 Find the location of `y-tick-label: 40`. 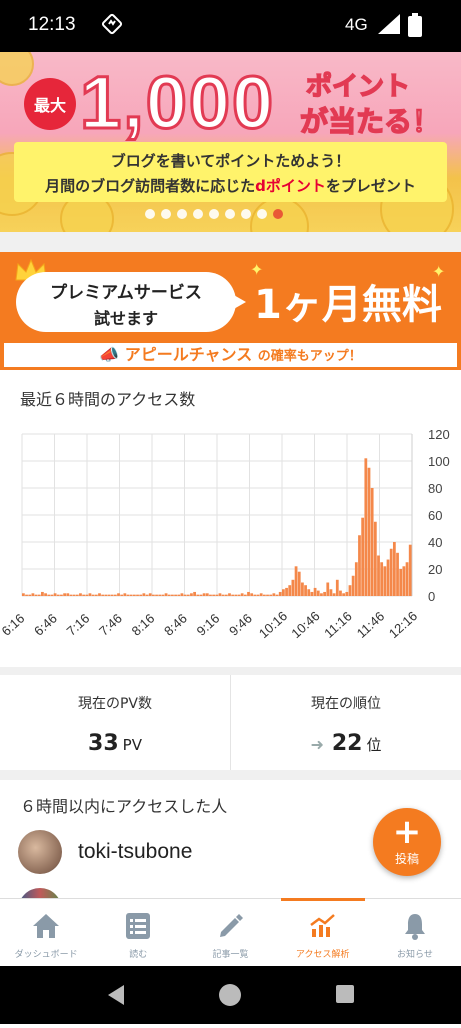

y-tick-label: 40 is located at coordinates (435, 542).